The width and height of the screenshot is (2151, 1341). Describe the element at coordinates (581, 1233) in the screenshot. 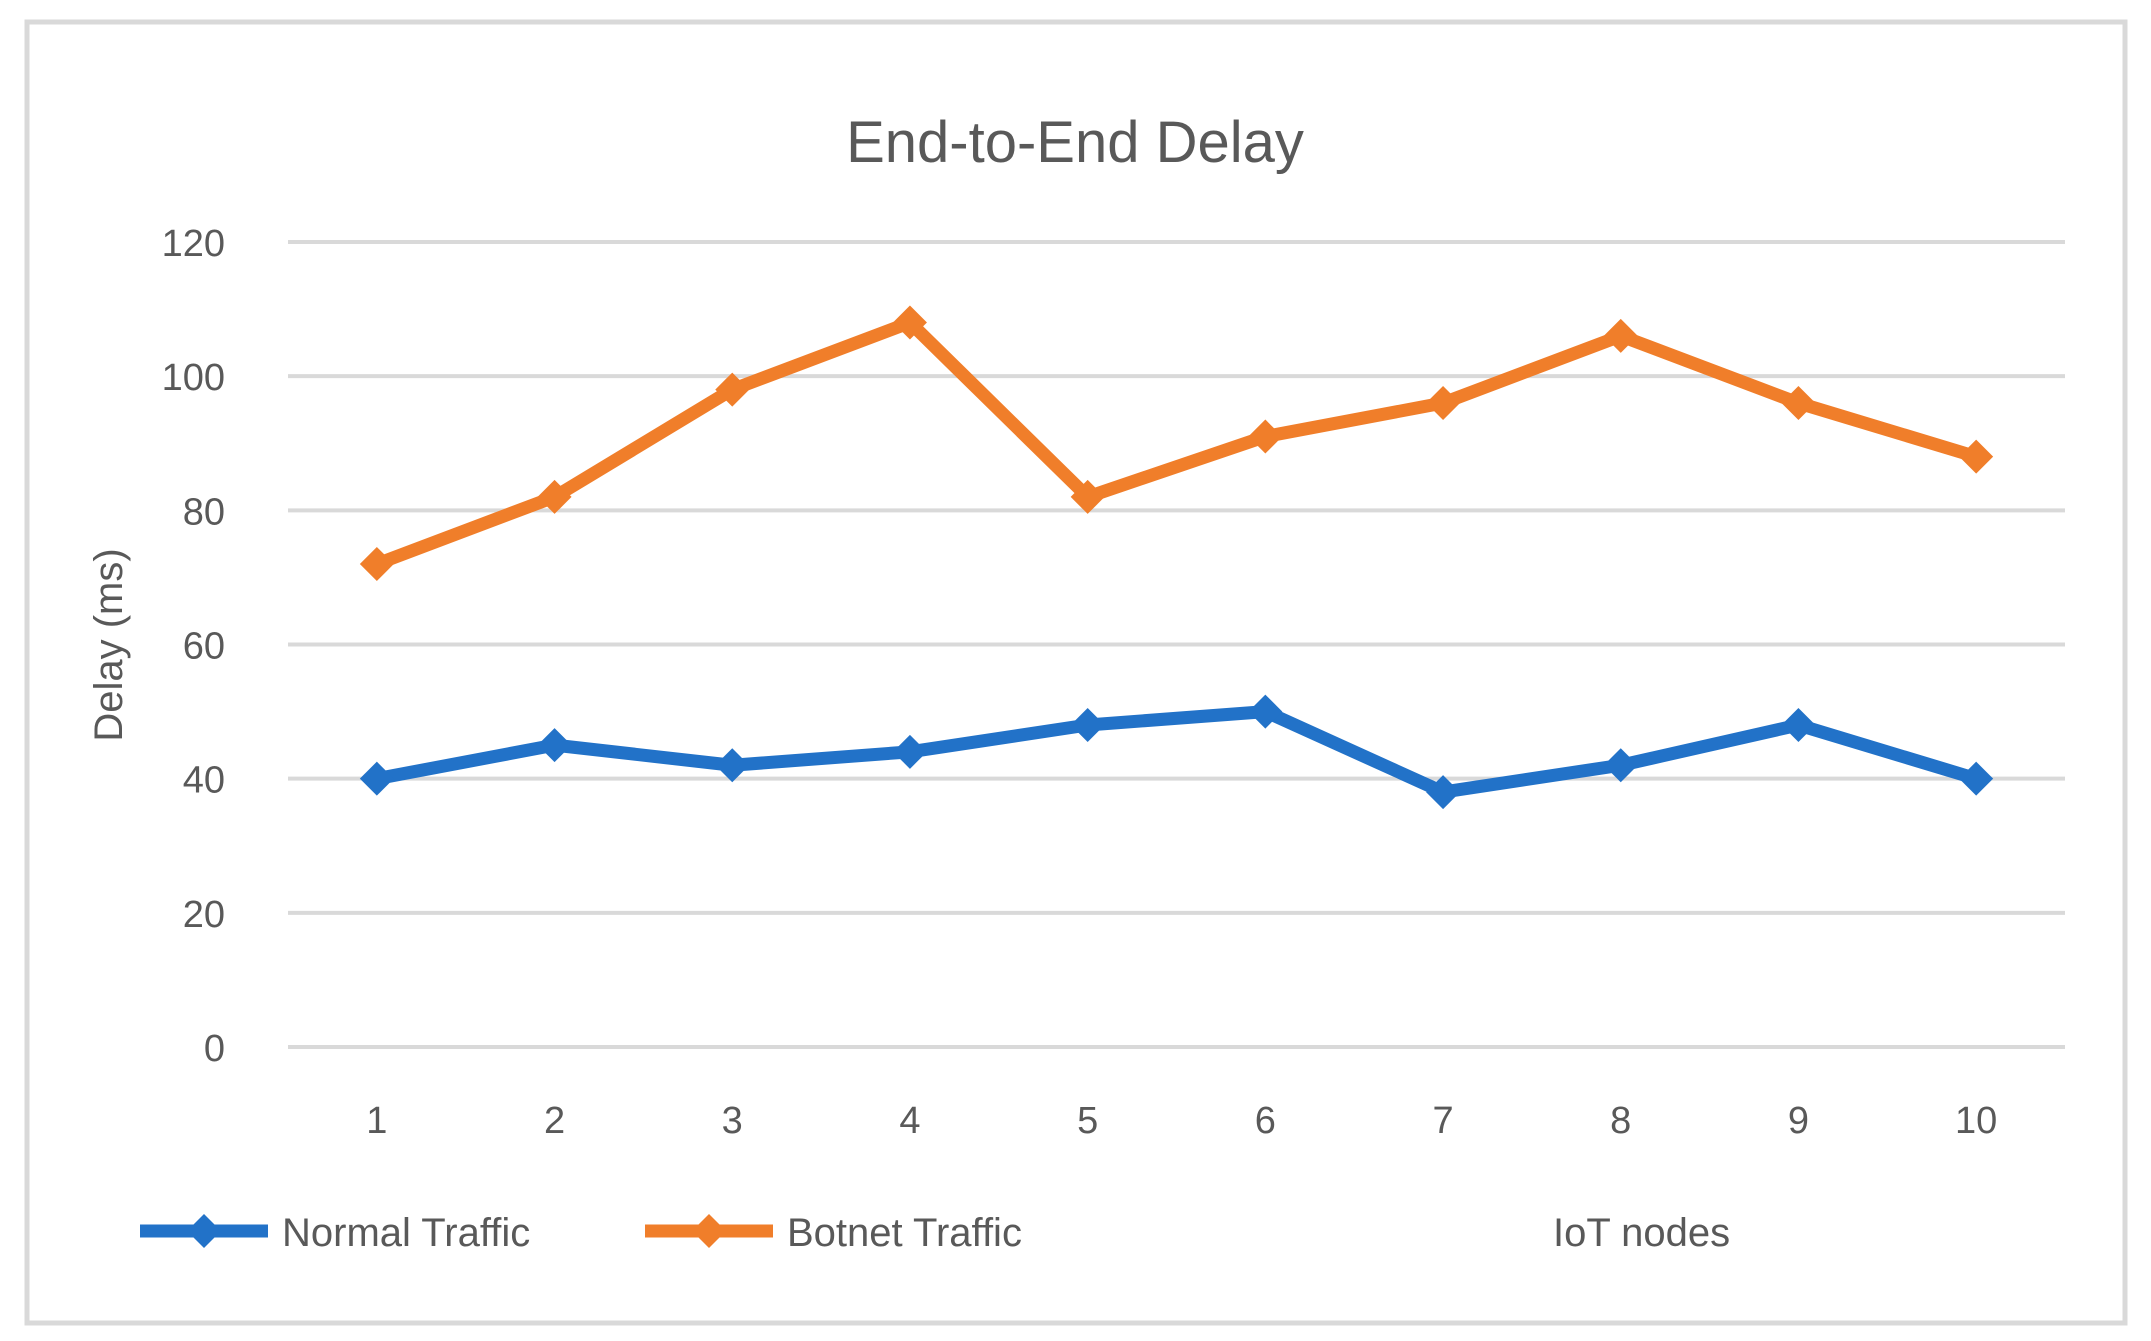

I see `legend: Normal Traffic Botnet Traffic` at that location.